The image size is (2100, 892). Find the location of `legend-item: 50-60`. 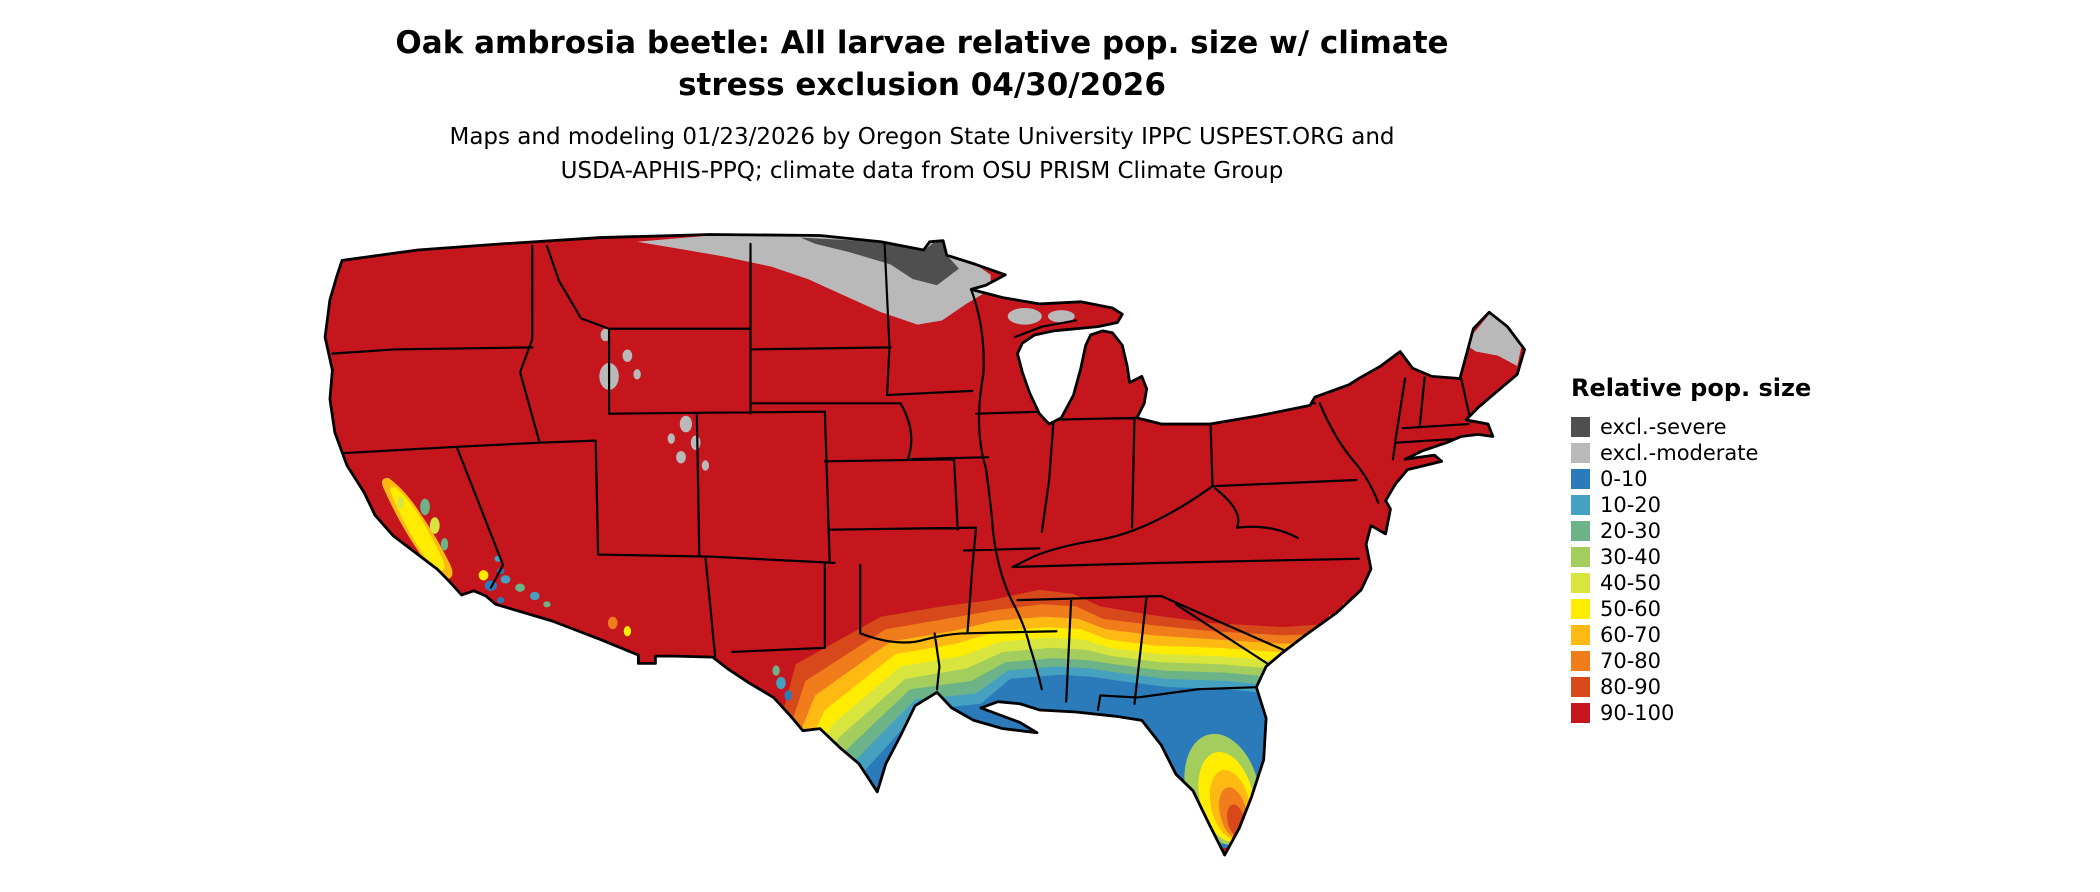

legend-item: 50-60 is located at coordinates (1691, 609).